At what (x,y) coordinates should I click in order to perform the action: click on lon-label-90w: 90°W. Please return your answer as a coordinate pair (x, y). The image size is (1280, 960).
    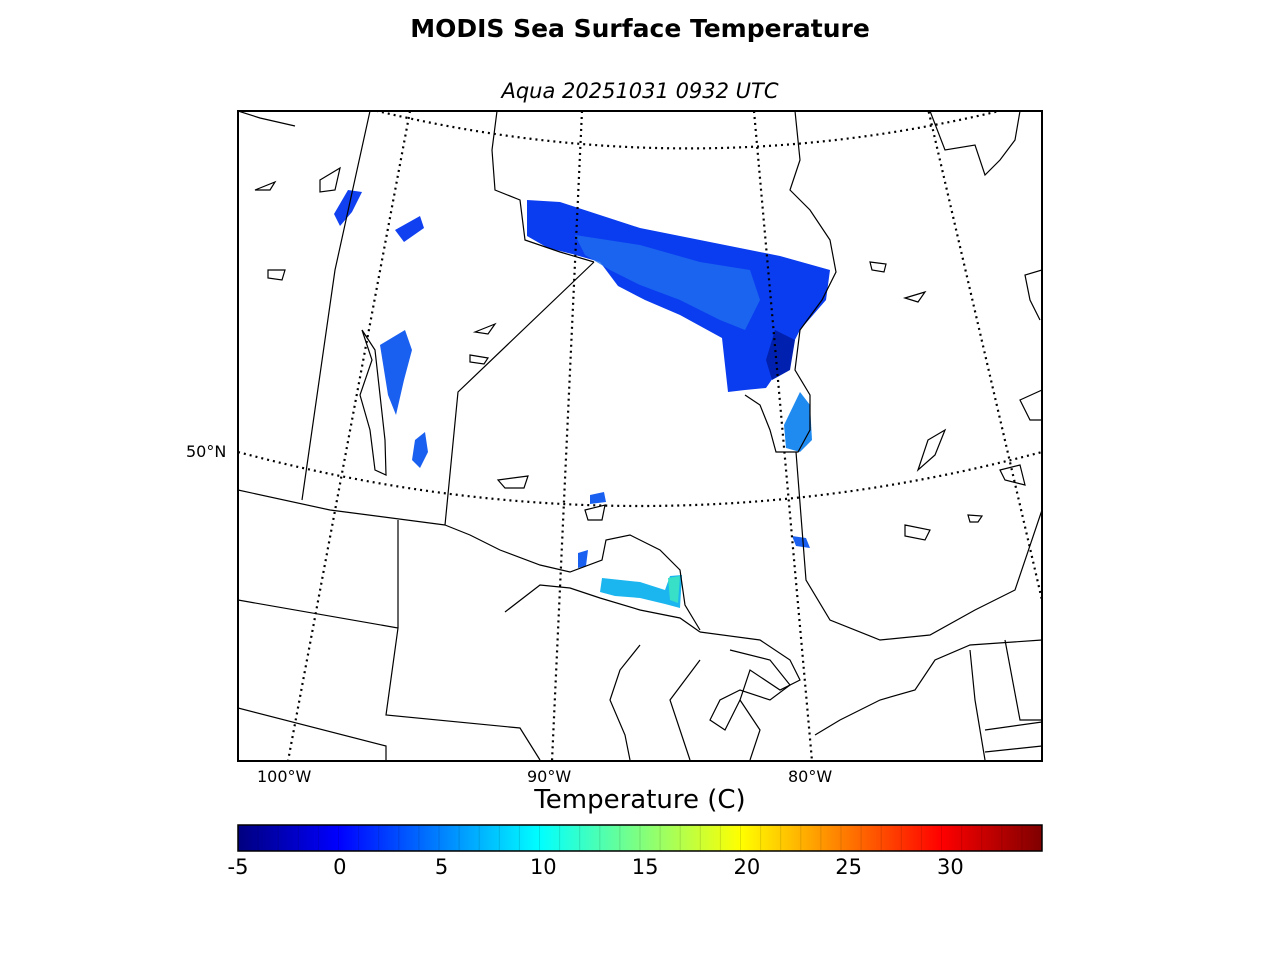
    Looking at the image, I should click on (549, 776).